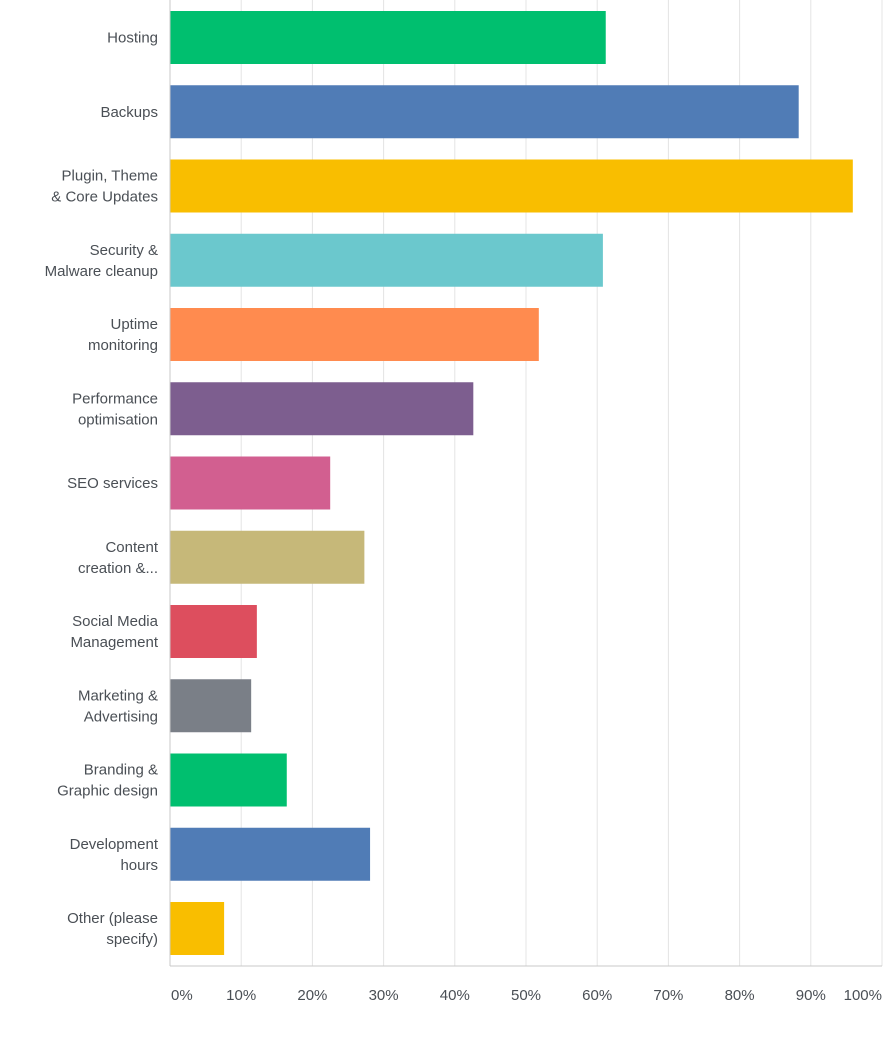 This screenshot has height=1041, width=884. What do you see at coordinates (134, 324) in the screenshot?
I see `category-label-line: Uptime` at bounding box center [134, 324].